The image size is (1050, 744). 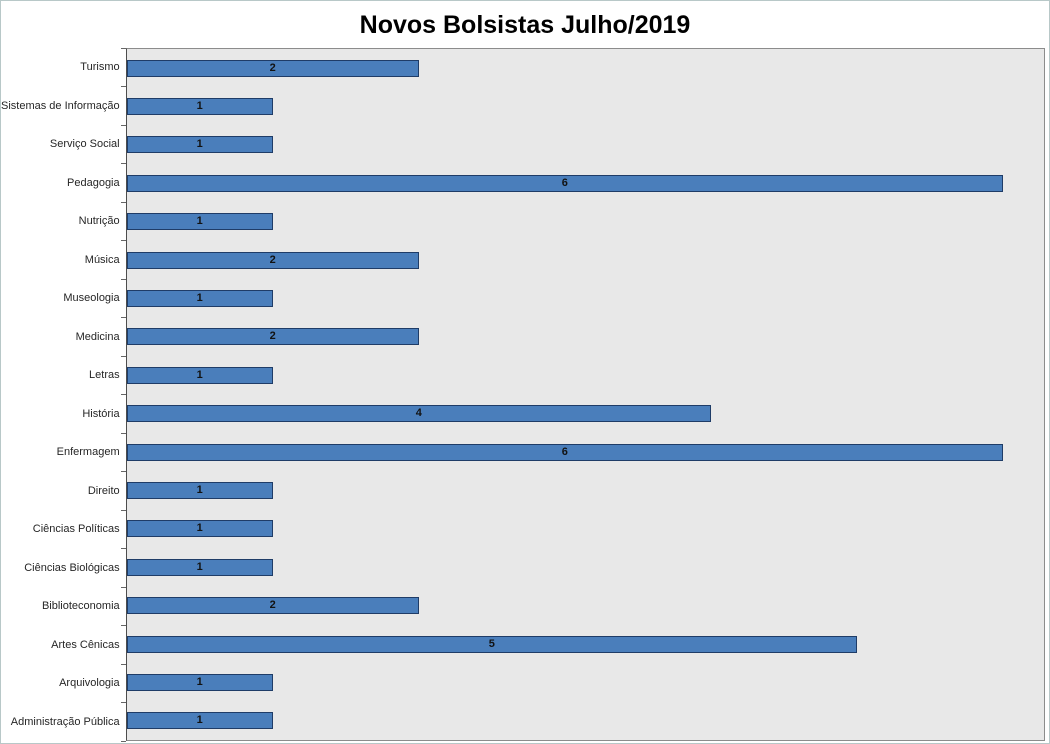 I want to click on bar: 4, so click(x=418, y=414).